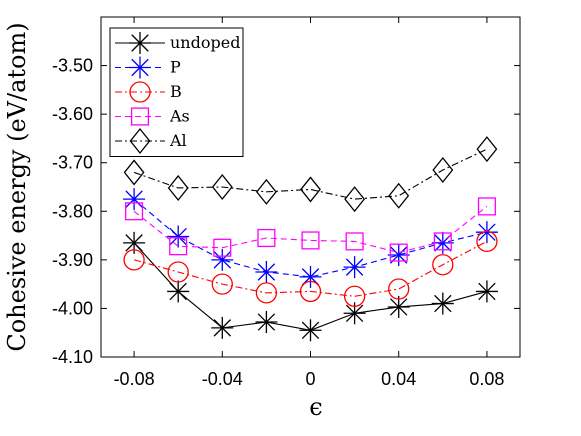 The width and height of the screenshot is (581, 436). Describe the element at coordinates (310, 379) in the screenshot. I see `x-tick-label: 0` at that location.